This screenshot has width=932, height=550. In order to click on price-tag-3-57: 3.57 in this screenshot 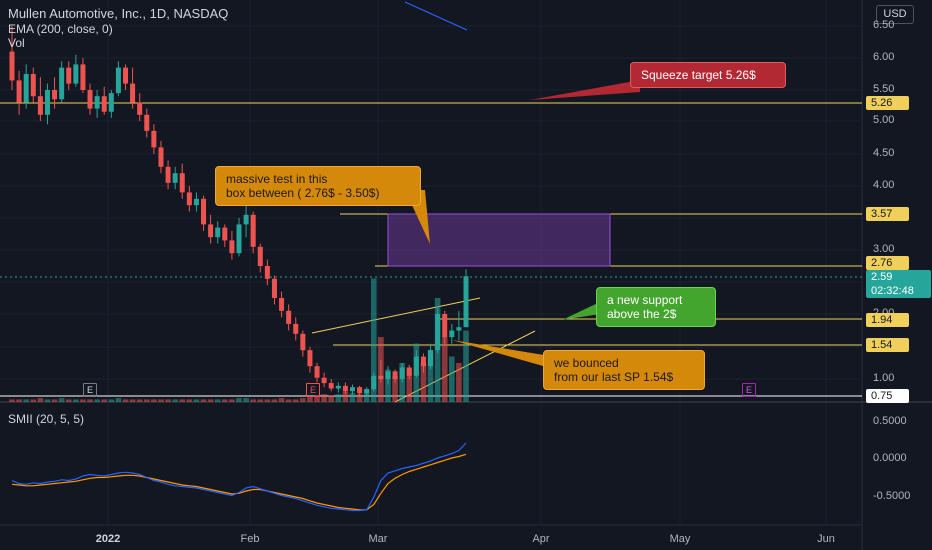, I will do `click(887, 214)`.